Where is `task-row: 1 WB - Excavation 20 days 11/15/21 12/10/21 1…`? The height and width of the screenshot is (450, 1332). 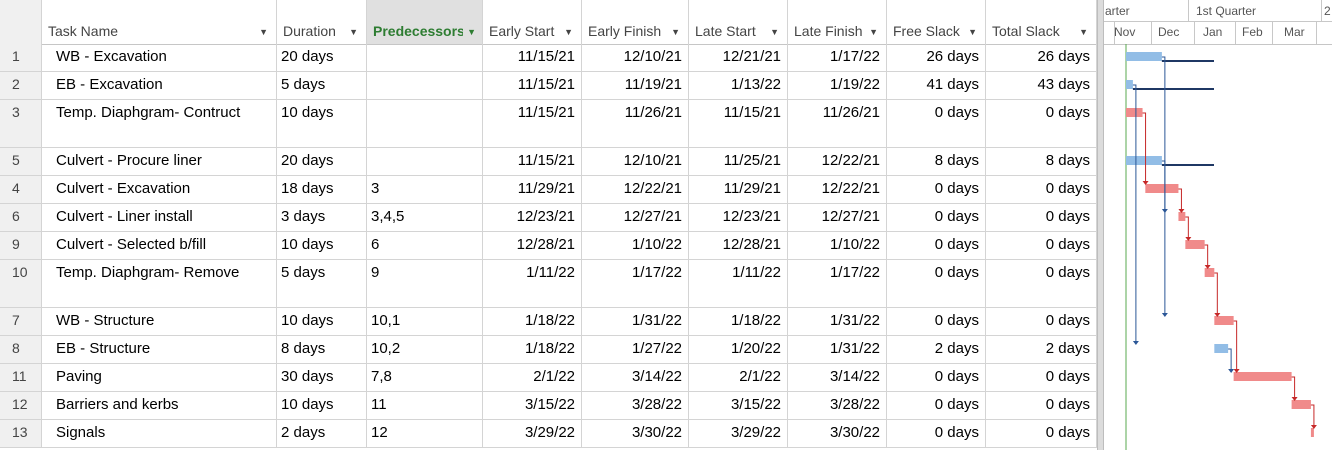 task-row: 1 WB - Excavation 20 days 11/15/21 12/10/21 1… is located at coordinates (548, 58).